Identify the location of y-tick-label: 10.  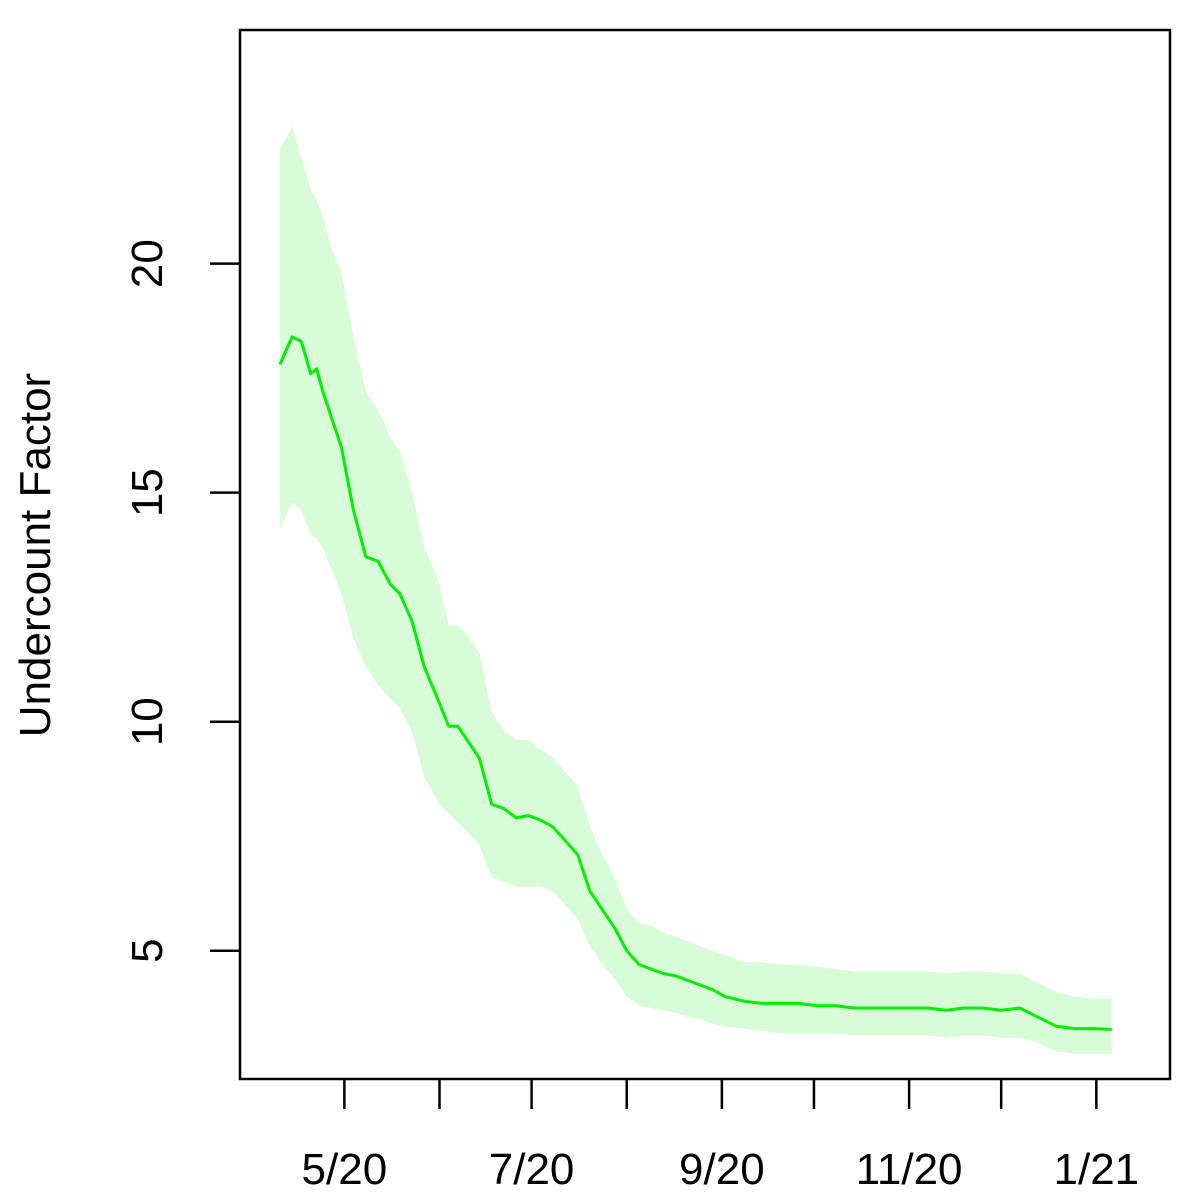
(147, 721).